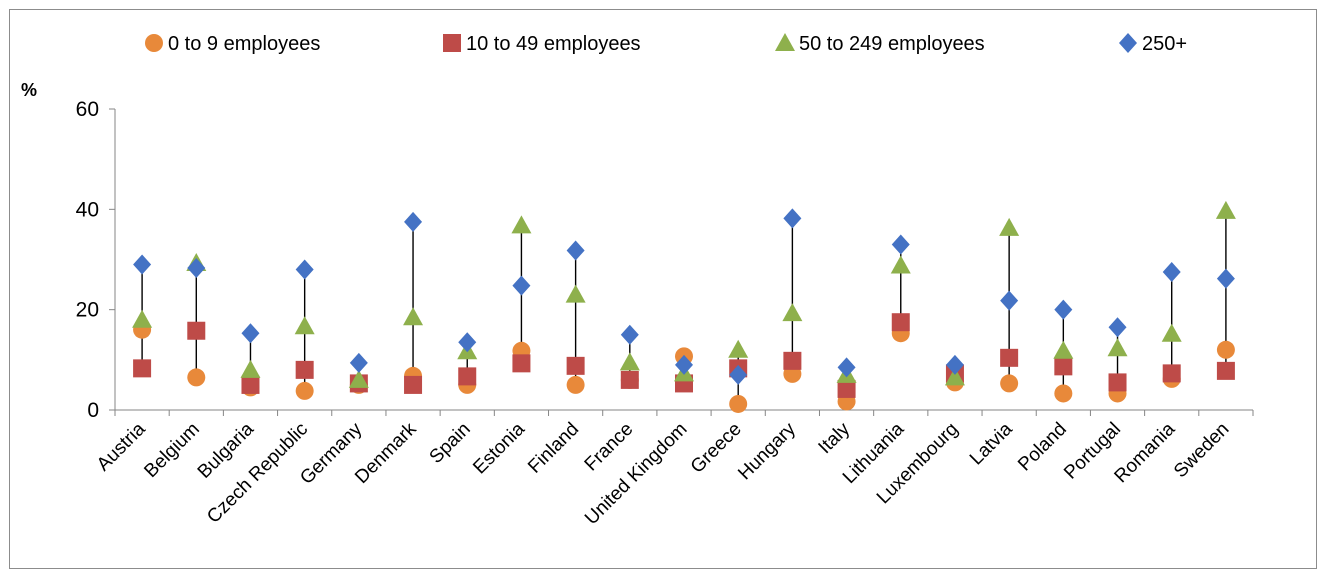 This screenshot has width=1327, height=575. I want to click on point-10-to-49-employees-finland, so click(575, 365).